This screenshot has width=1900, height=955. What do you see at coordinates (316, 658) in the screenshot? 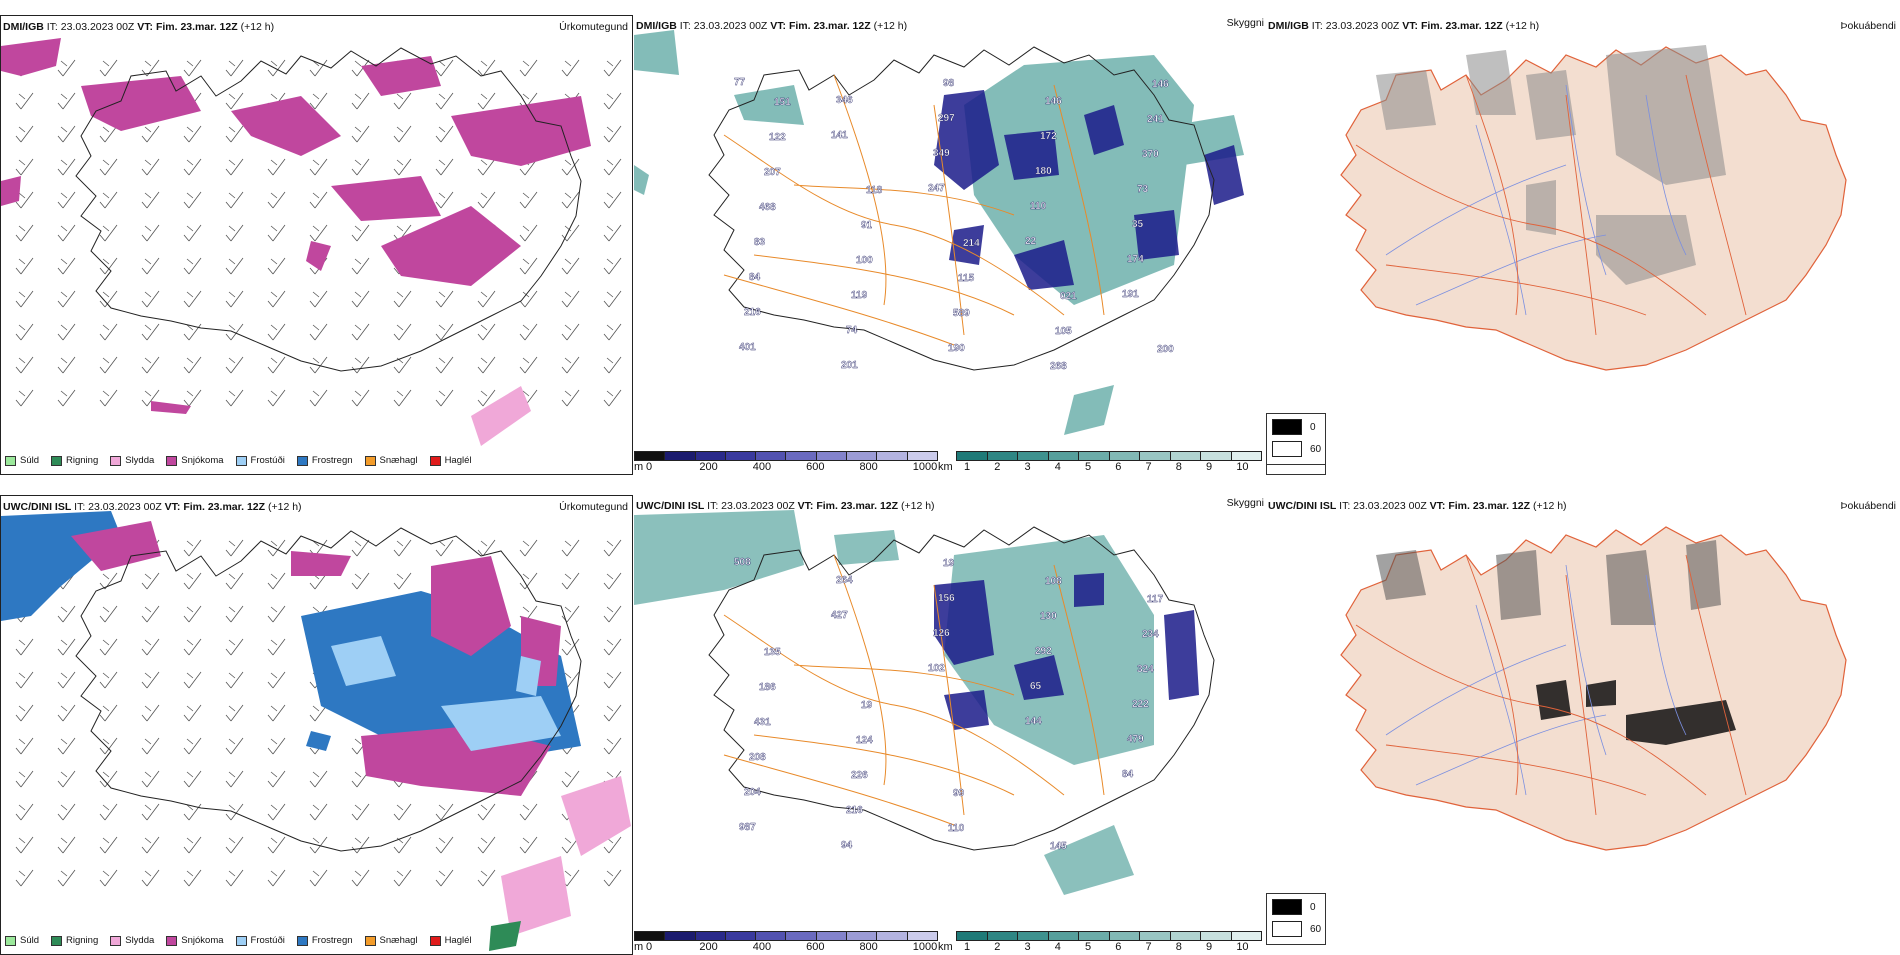
I see `snow-area` at bounding box center [316, 658].